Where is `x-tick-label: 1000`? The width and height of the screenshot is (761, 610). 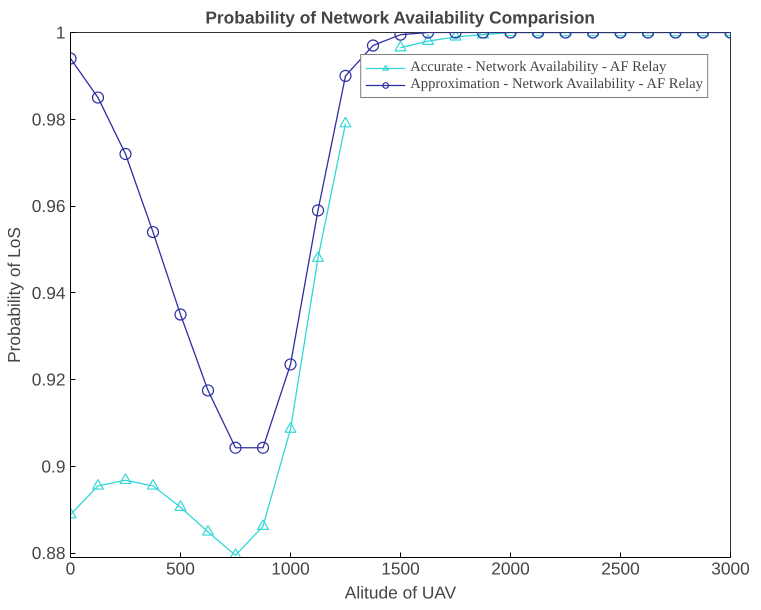 x-tick-label: 1000 is located at coordinates (290, 568).